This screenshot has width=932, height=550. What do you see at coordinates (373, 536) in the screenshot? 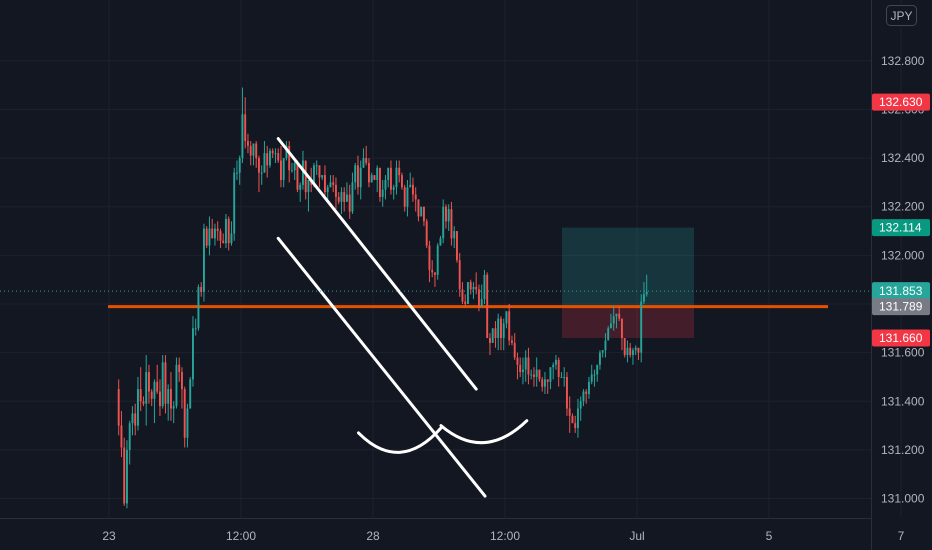
I see `x-tick-label: 28` at bounding box center [373, 536].